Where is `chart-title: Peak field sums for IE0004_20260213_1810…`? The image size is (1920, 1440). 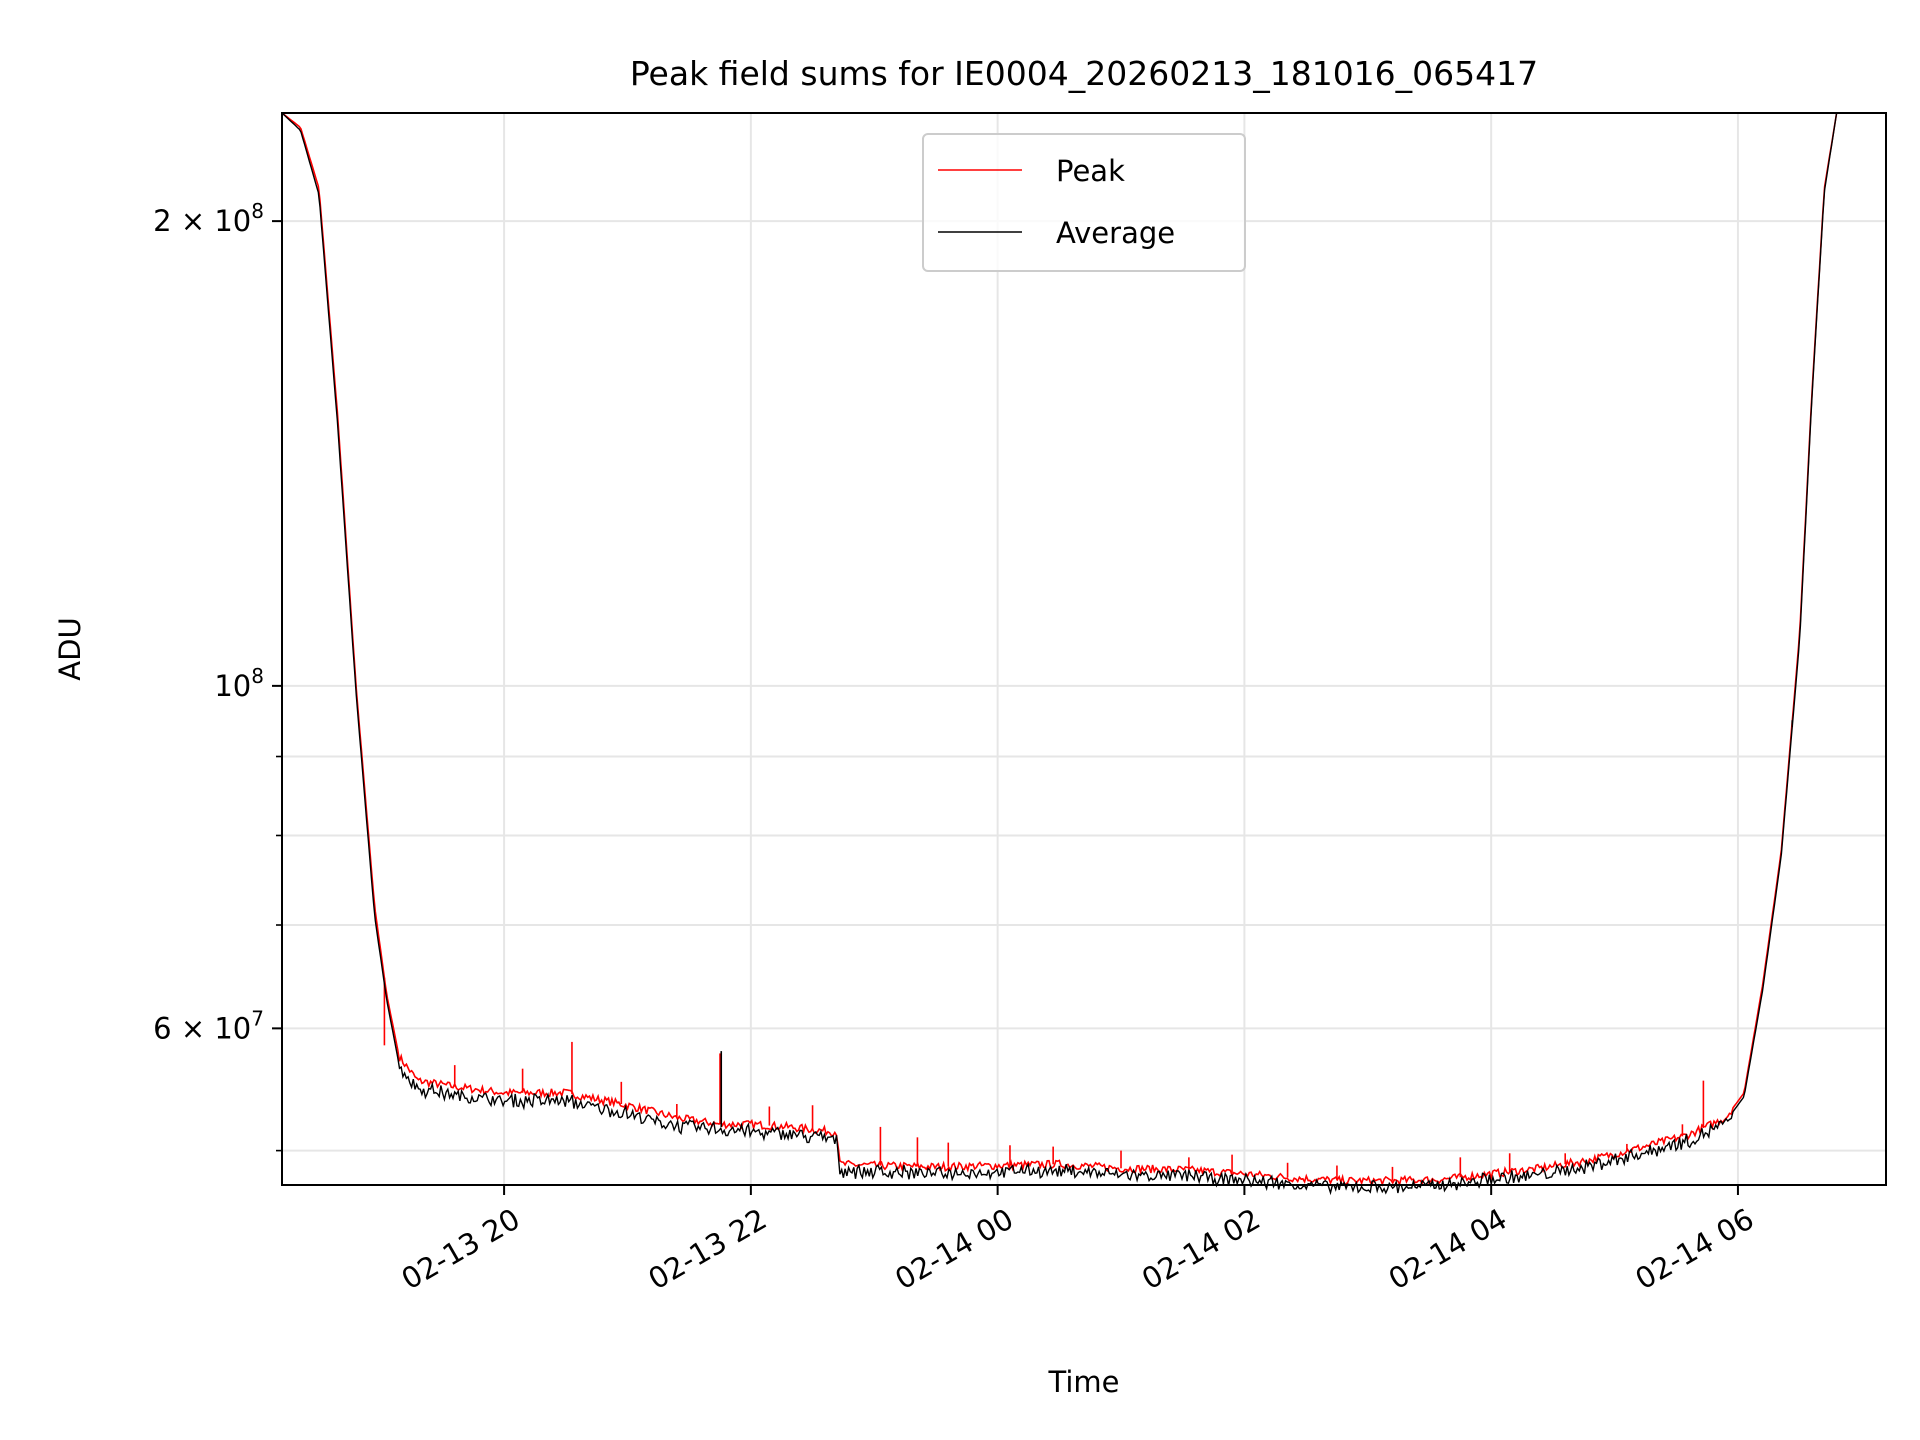 chart-title: Peak field sums for IE0004_20260213_1810… is located at coordinates (1084, 73).